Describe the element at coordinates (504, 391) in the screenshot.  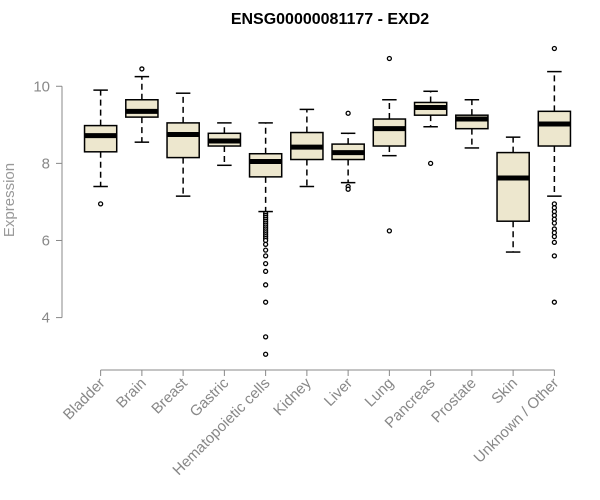
I see `x-tick-label: Skin` at that location.